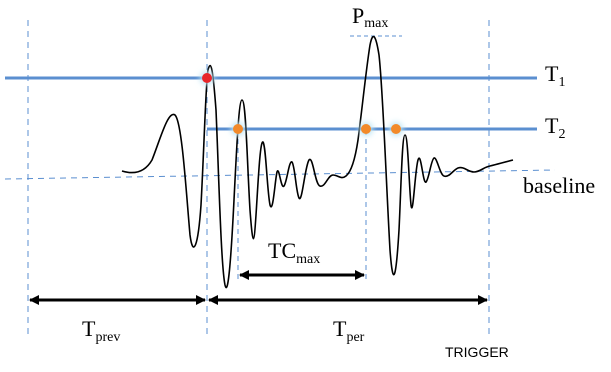 The width and height of the screenshot is (611, 372). What do you see at coordinates (101, 330) in the screenshot?
I see `label-tprev: Tprev` at bounding box center [101, 330].